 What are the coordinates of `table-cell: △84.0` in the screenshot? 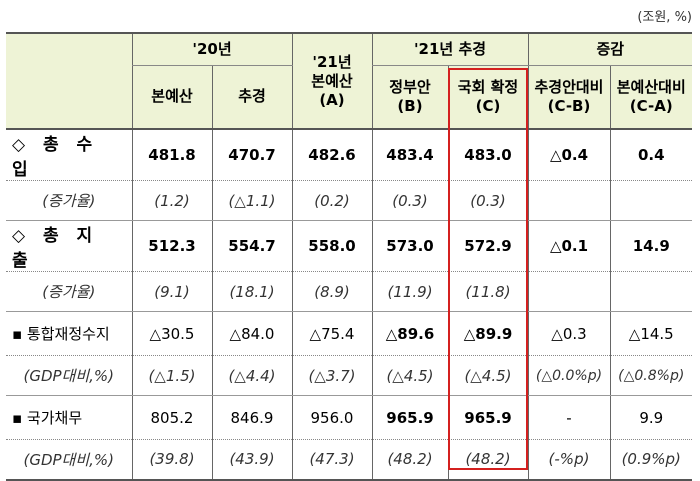 It's located at (251, 333).